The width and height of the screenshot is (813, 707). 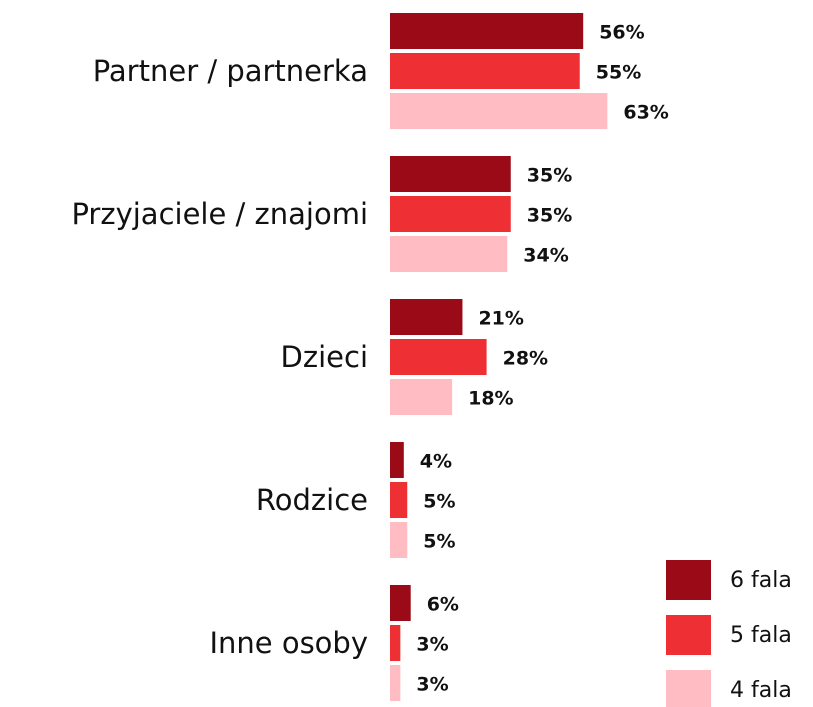 I want to click on value-label: 28%, so click(x=525, y=359).